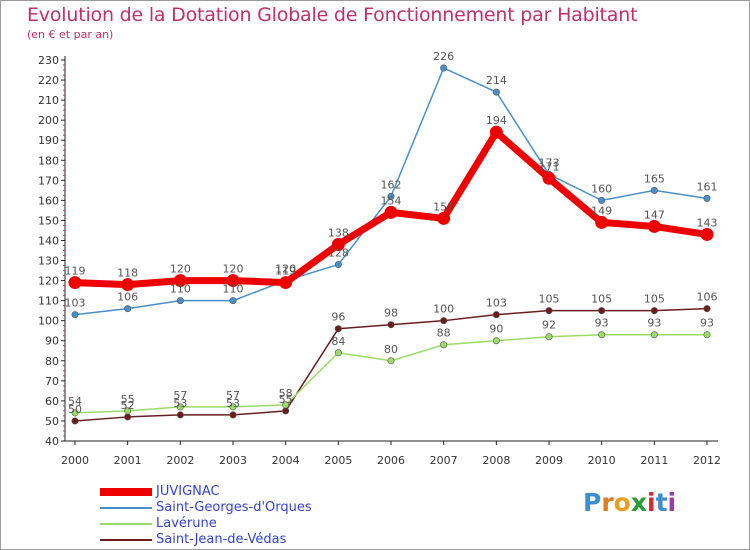 The height and width of the screenshot is (550, 750). Describe the element at coordinates (338, 317) in the screenshot. I see `data-label-3: 96` at that location.